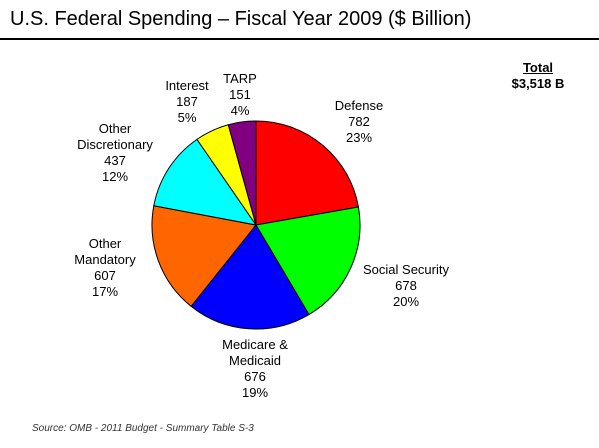  I want to click on slice-label-percent: 20%, so click(406, 301).